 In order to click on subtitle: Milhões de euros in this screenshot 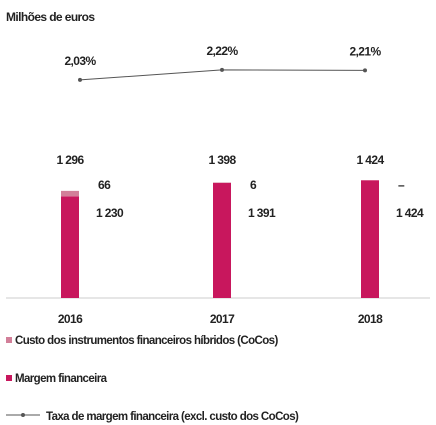, I will do `click(50, 17)`.